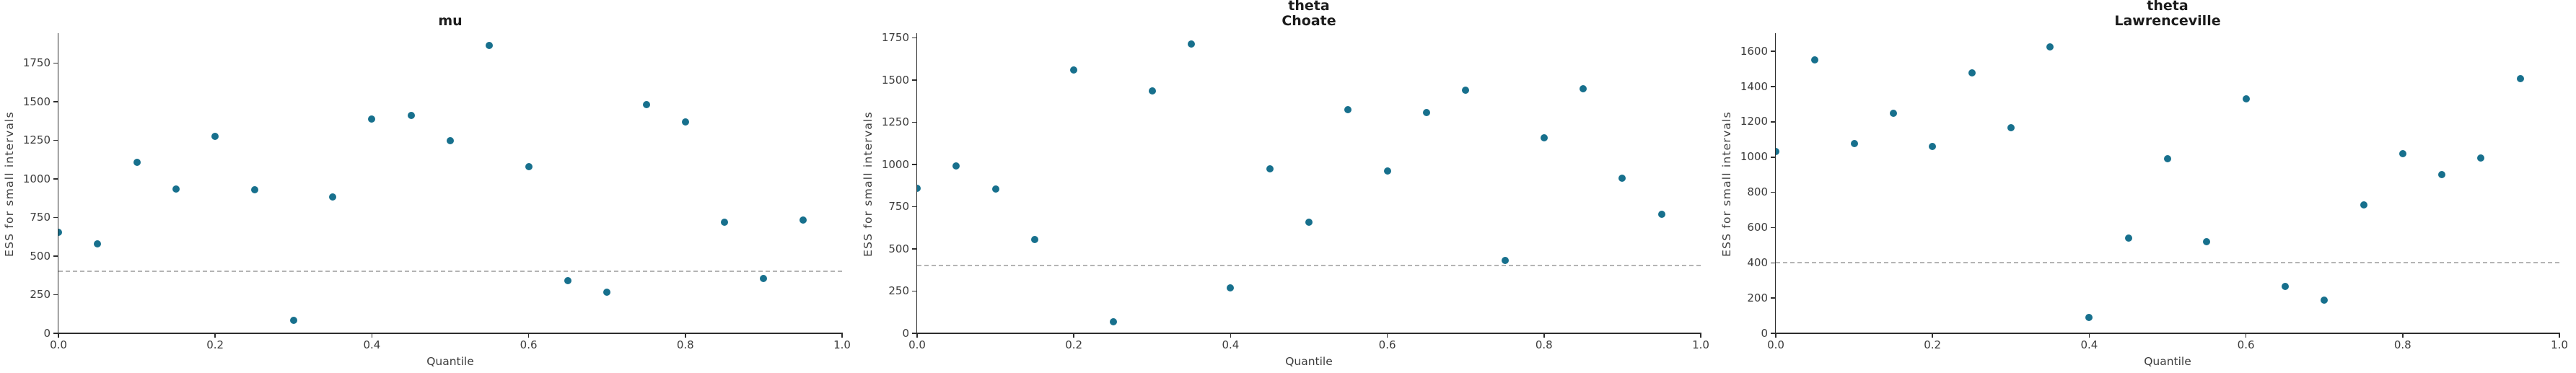  What do you see at coordinates (1309, 15) in the screenshot?
I see `chart-title: theta Choate` at bounding box center [1309, 15].